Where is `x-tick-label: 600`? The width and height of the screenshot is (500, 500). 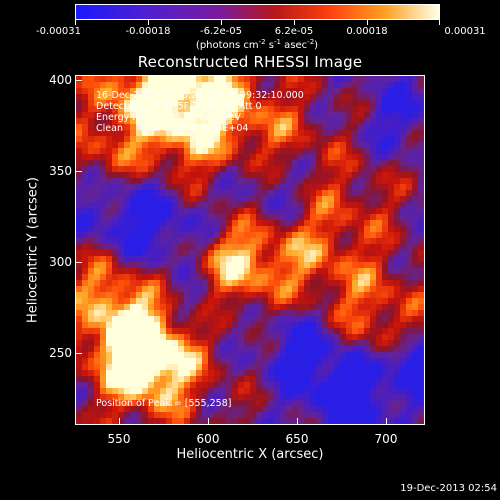 x-tick-label: 600 is located at coordinates (208, 439).